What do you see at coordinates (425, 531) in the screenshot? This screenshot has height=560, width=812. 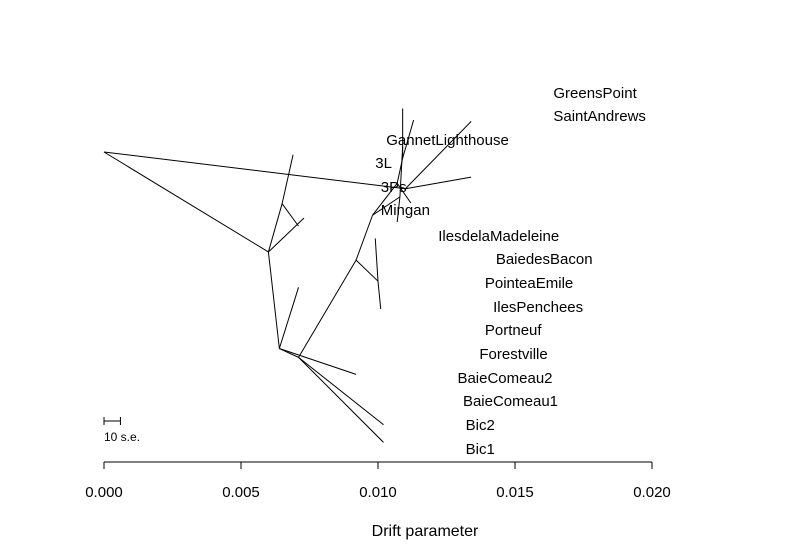 I see `x-axis-title: Drift parameter` at bounding box center [425, 531].